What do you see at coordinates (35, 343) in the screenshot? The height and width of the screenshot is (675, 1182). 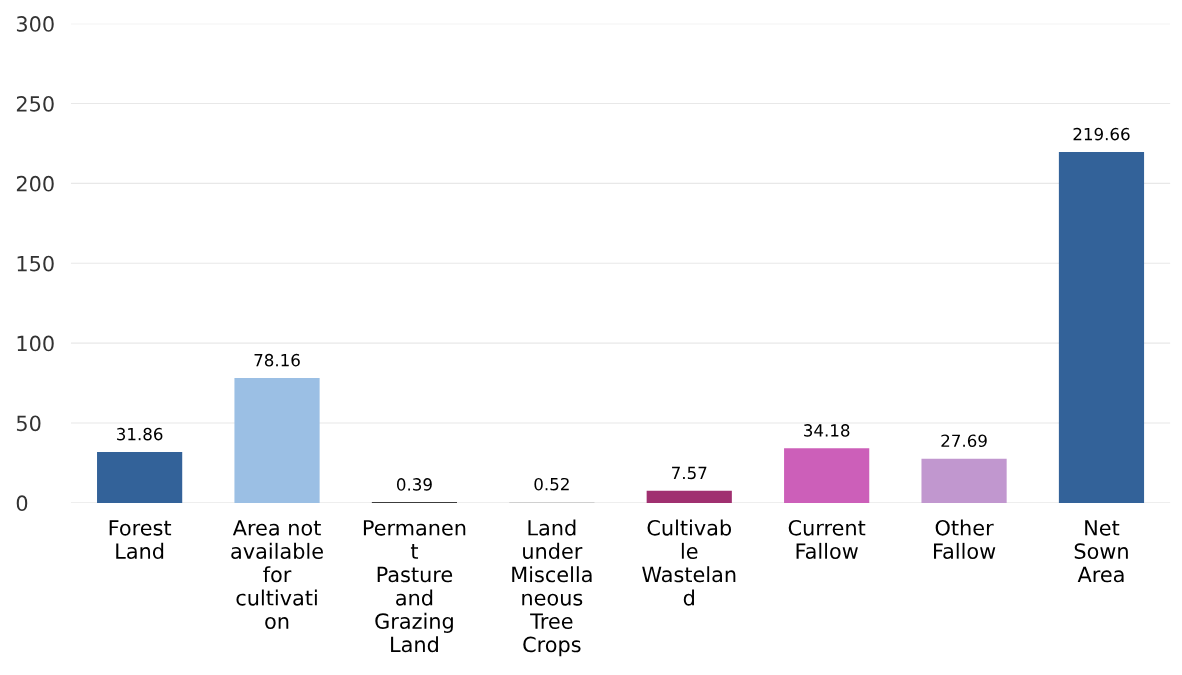 I see `y-tick-label: 100` at bounding box center [35, 343].